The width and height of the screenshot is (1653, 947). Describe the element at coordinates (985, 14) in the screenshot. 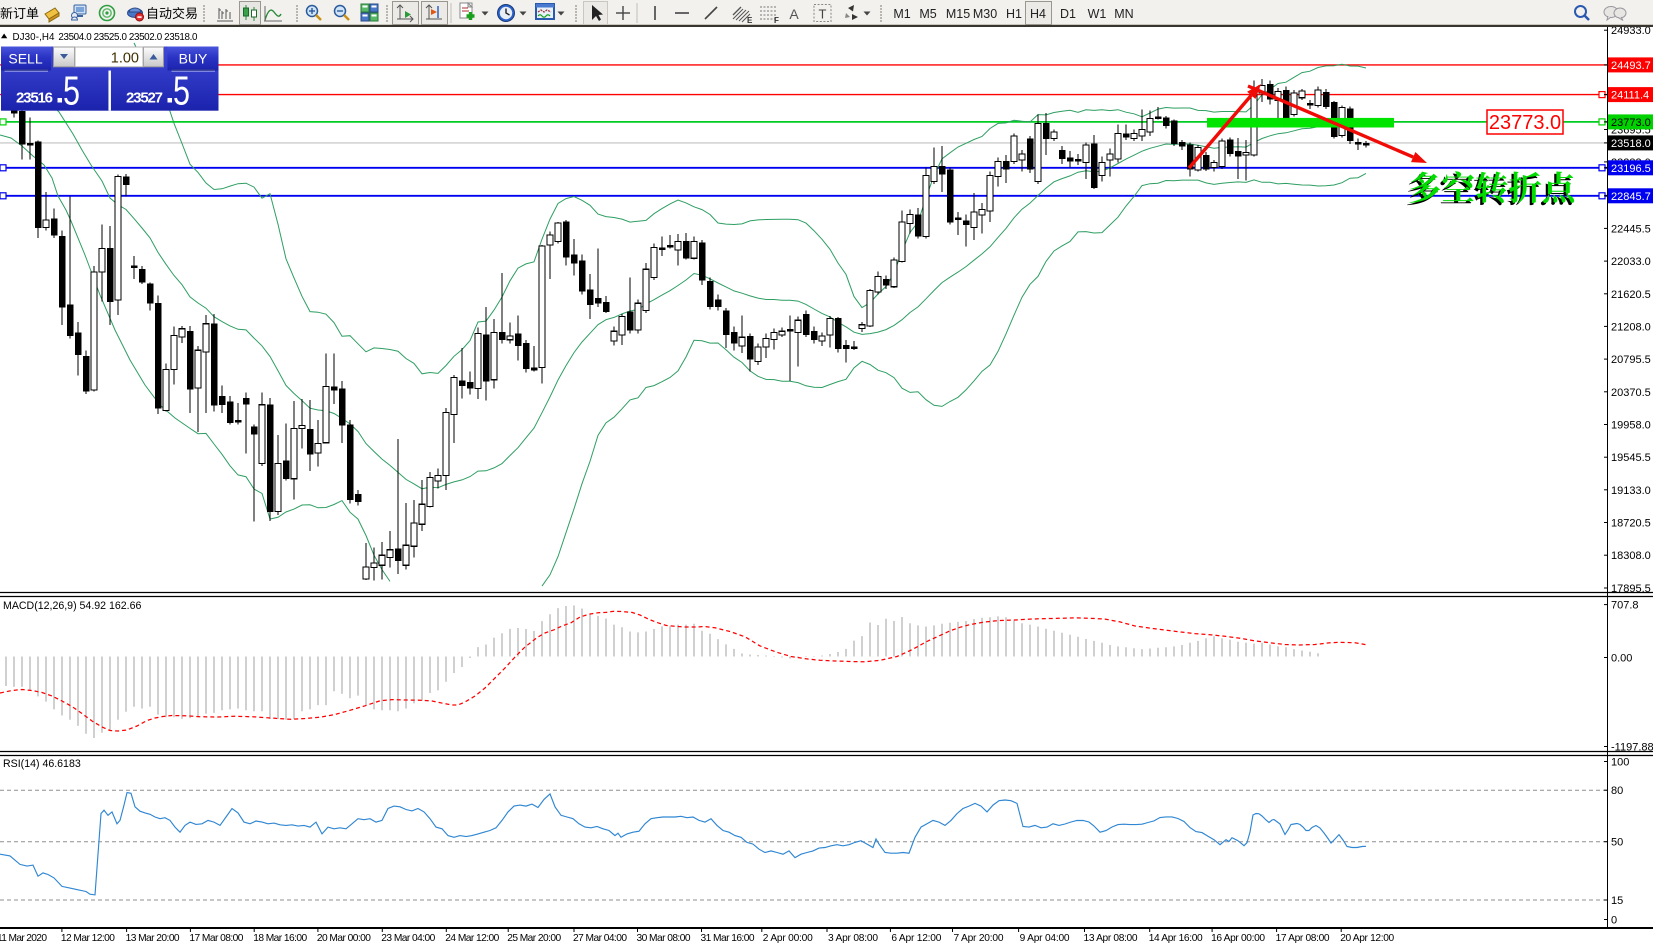

I see `svg-text: M30` at that location.